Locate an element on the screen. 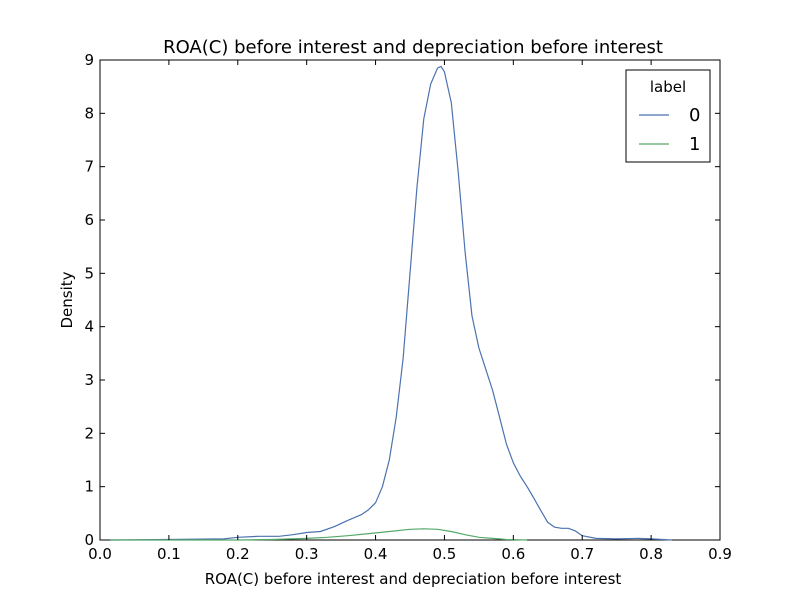 The height and width of the screenshot is (600, 800). legend-title: label is located at coordinates (668, 87).